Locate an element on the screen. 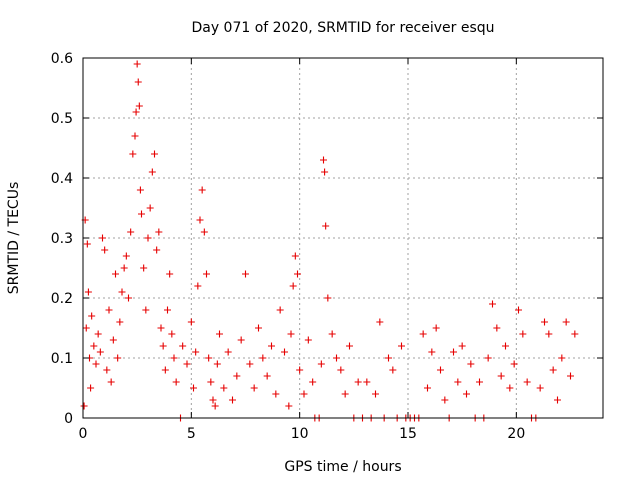  y-tick-label: 0.3 is located at coordinates (62, 239).